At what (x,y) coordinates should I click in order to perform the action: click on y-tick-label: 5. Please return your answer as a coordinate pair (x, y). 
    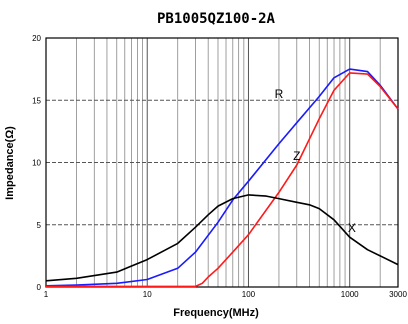
    Looking at the image, I should click on (39, 225).